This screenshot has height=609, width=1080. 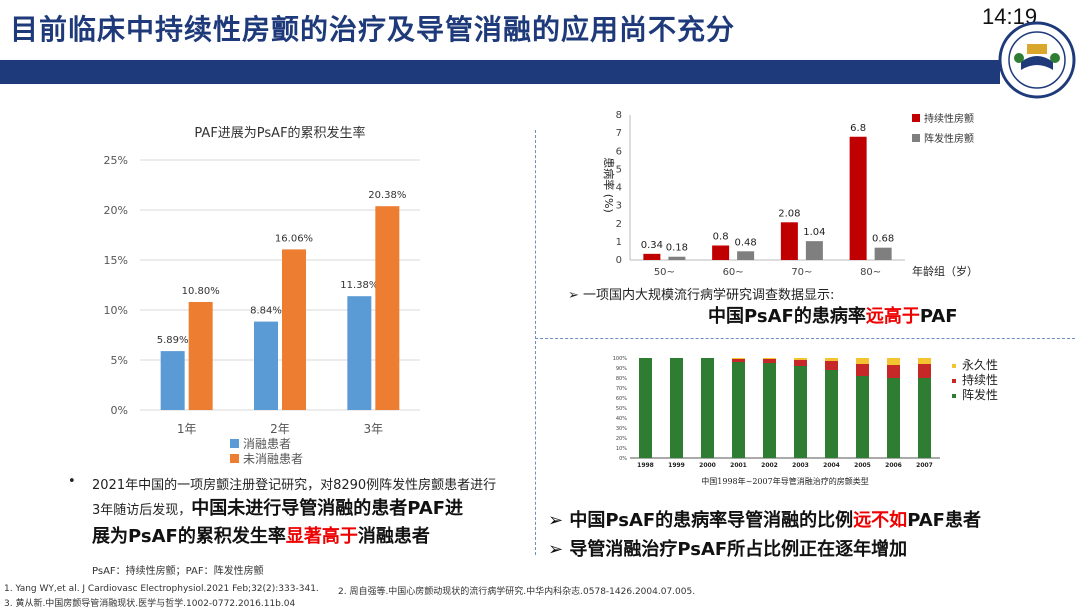 What do you see at coordinates (733, 272) in the screenshot?
I see `x-tick-label: 60~` at bounding box center [733, 272].